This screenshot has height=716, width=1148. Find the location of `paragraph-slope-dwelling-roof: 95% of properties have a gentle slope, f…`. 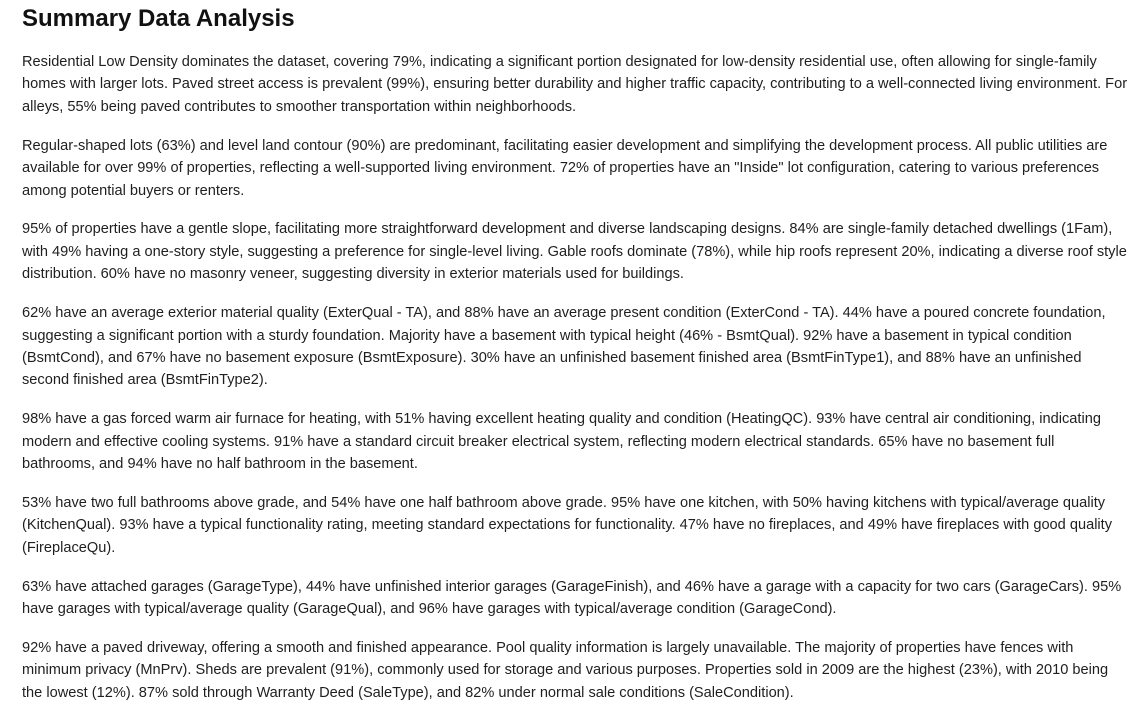

paragraph-slope-dwelling-roof: 95% of properties have a gentle slope, f… is located at coordinates (574, 252).